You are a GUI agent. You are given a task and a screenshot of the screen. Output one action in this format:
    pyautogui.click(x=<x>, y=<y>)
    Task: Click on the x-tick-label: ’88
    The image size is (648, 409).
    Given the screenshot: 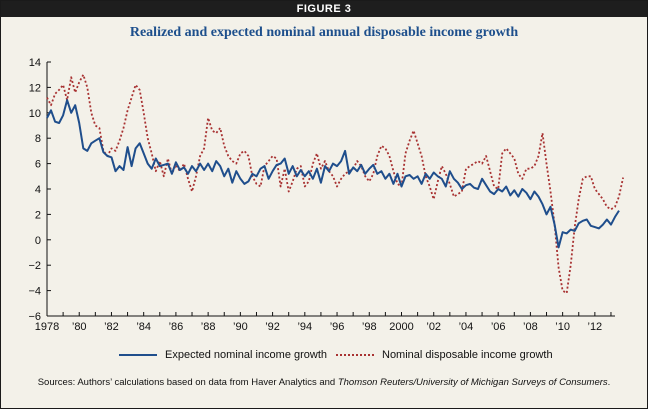 What is the action you would take?
    pyautogui.click(x=208, y=327)
    